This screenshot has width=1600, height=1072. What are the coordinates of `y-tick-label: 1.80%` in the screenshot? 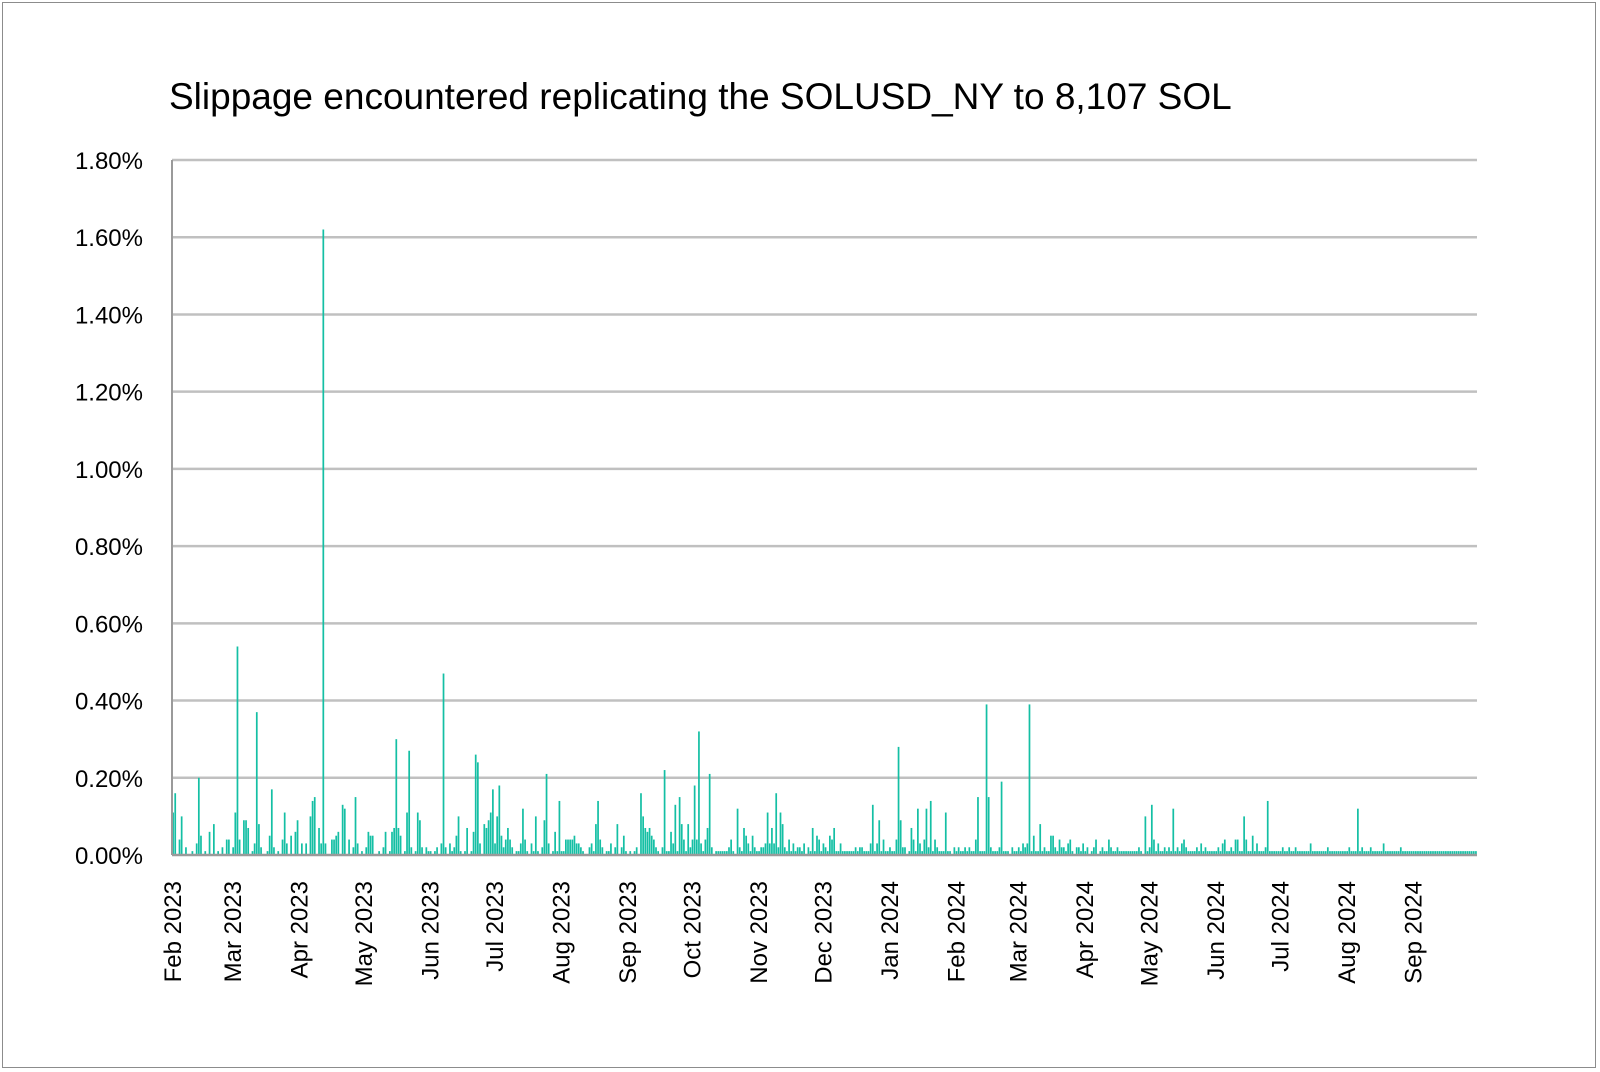 It's located at (109, 161).